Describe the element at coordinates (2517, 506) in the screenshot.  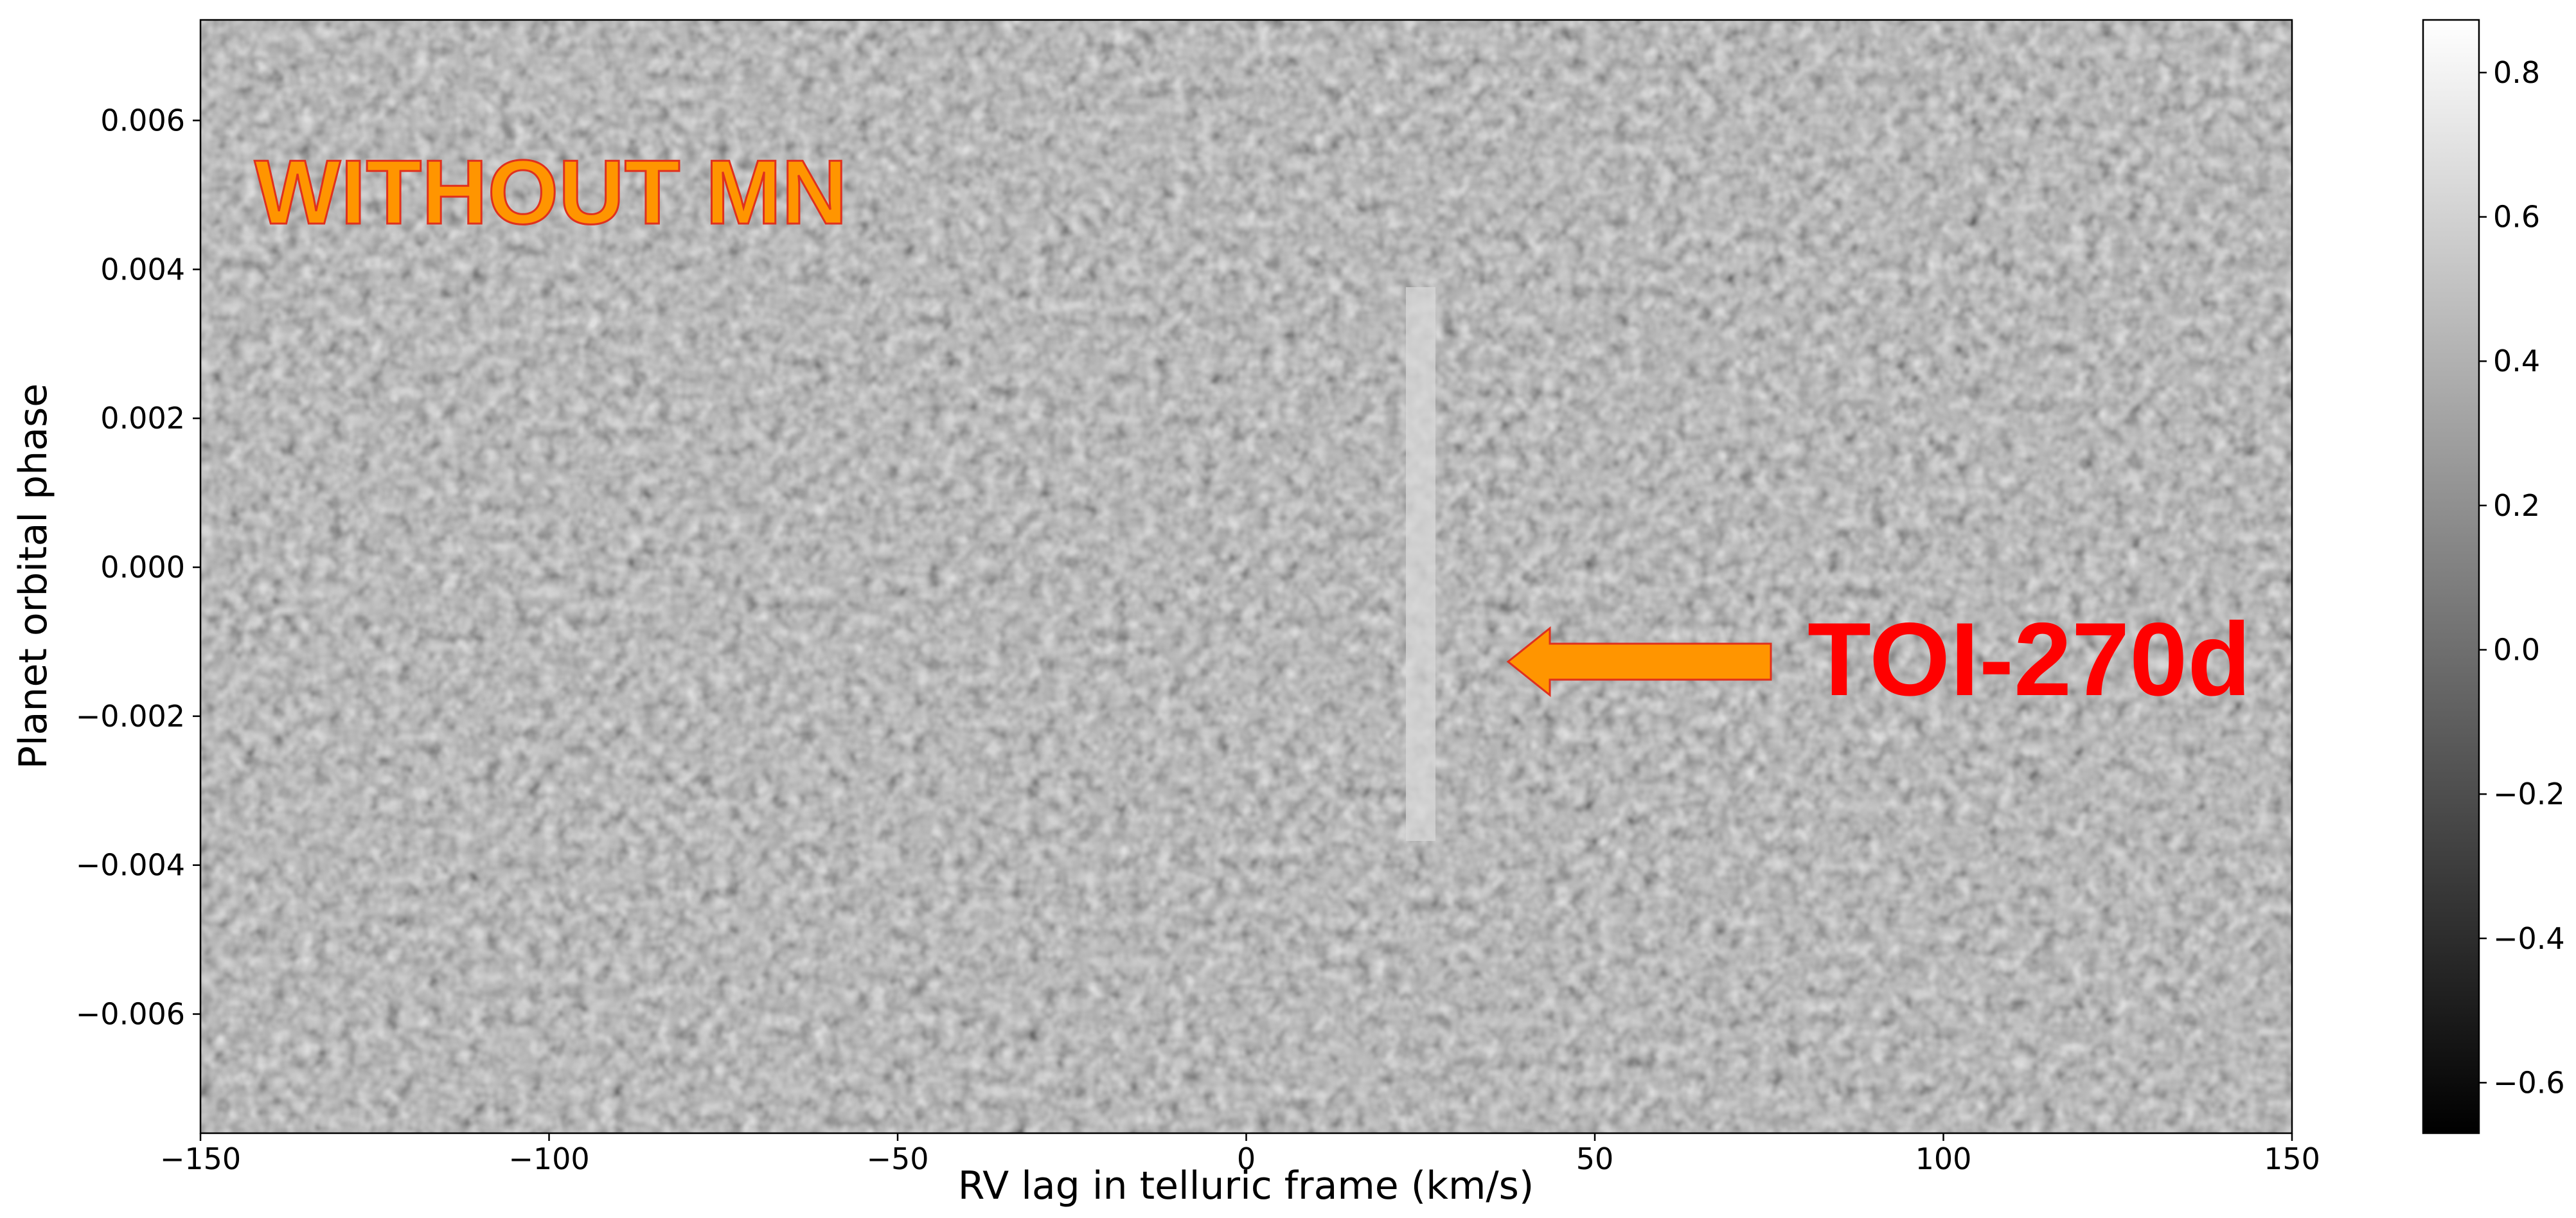
I see `colorbar-tick-label: 0.2` at that location.